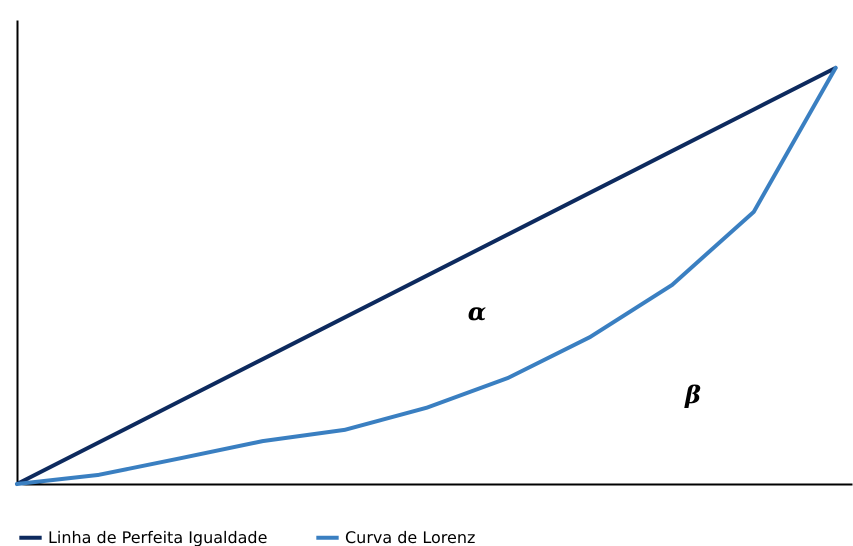 Image resolution: width=853 pixels, height=546 pixels. What do you see at coordinates (693, 394) in the screenshot?
I see `annotation: β` at bounding box center [693, 394].